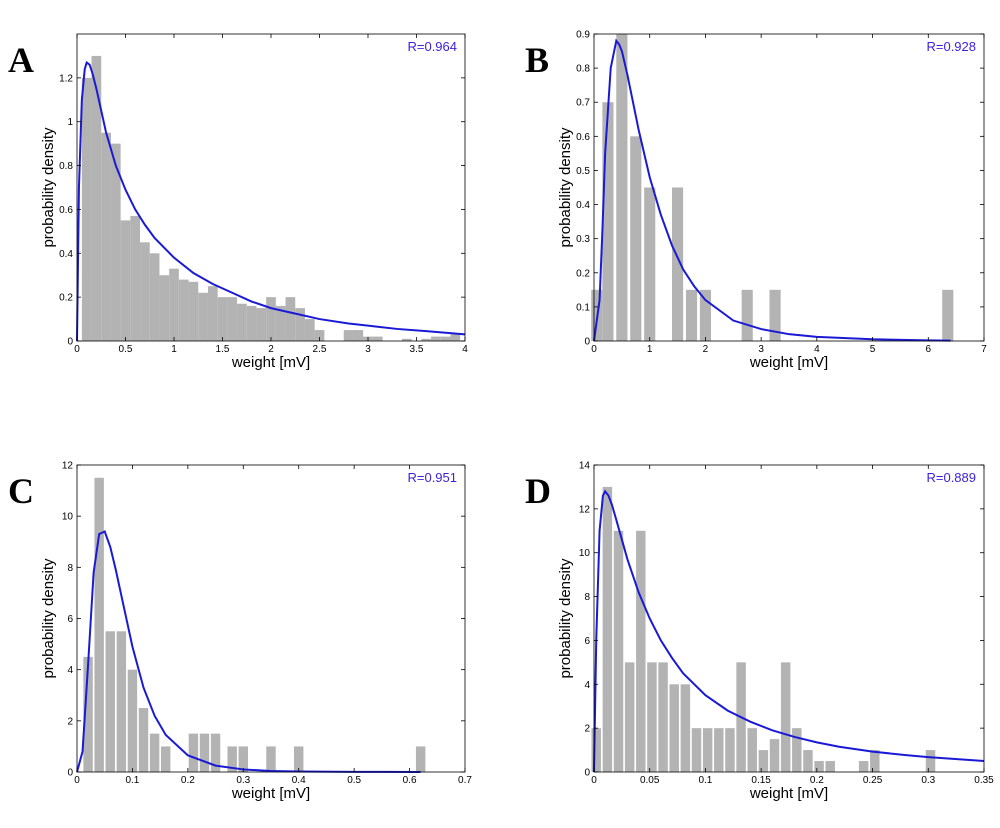 The height and width of the screenshot is (828, 1000). Describe the element at coordinates (538, 491) in the screenshot. I see `panel-letter: D` at that location.